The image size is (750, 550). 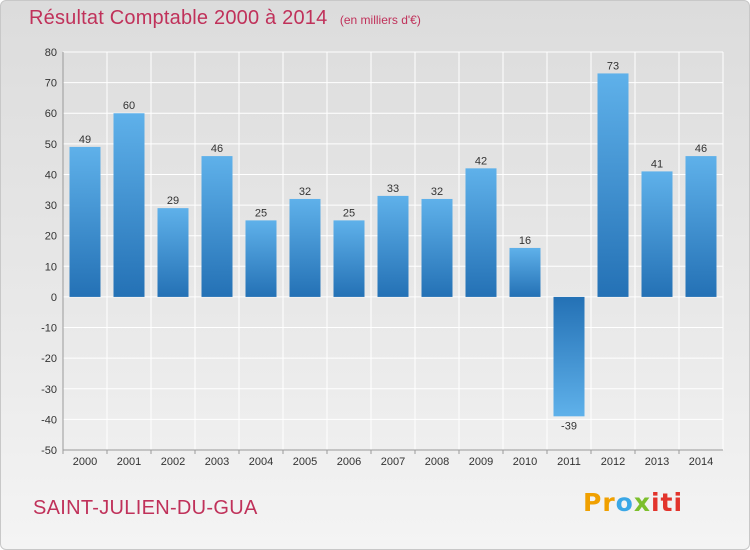 I want to click on x-tick-label: 2002, so click(x=173, y=462).